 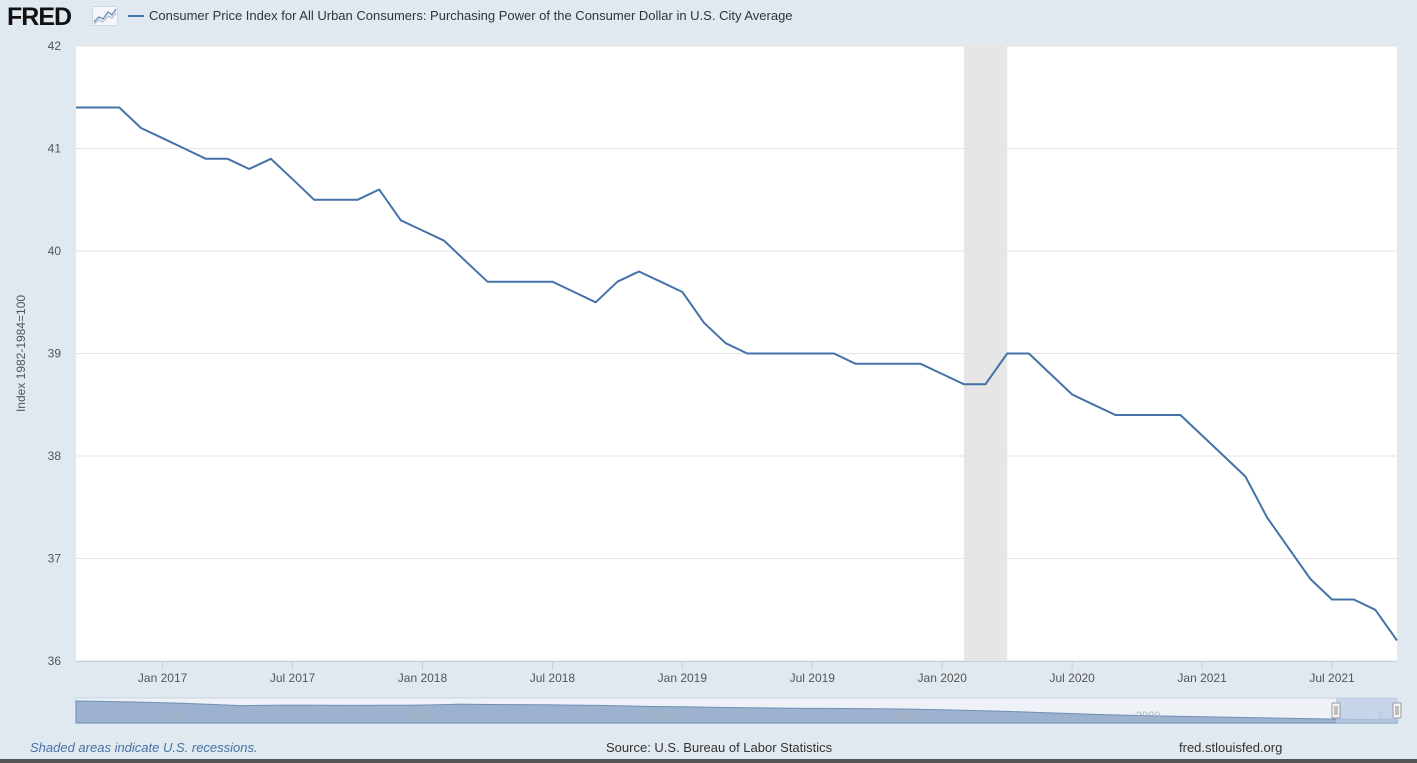 I want to click on x-tick-label: Jul 2019, so click(x=813, y=678).